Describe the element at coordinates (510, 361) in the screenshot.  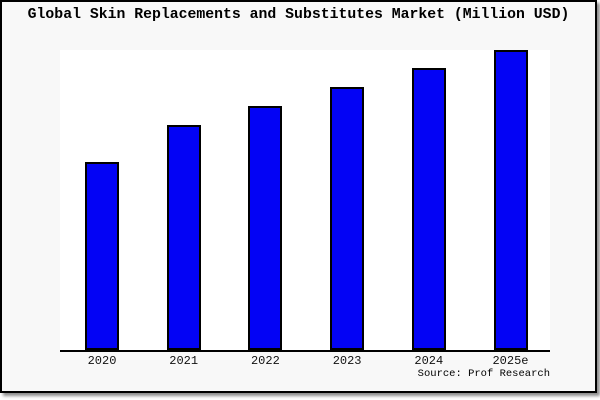
I see `x-tick-label-2025e: 2025e` at that location.